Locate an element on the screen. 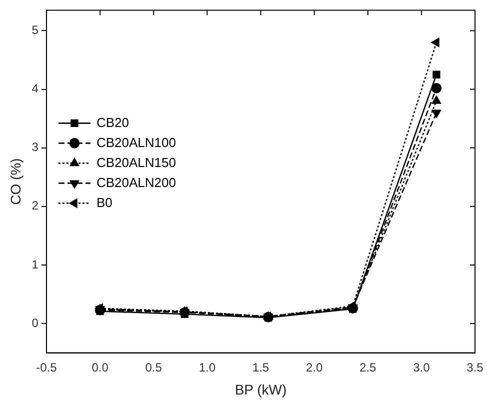 The image size is (487, 405). x-tick-label: 0.5 is located at coordinates (153, 367).